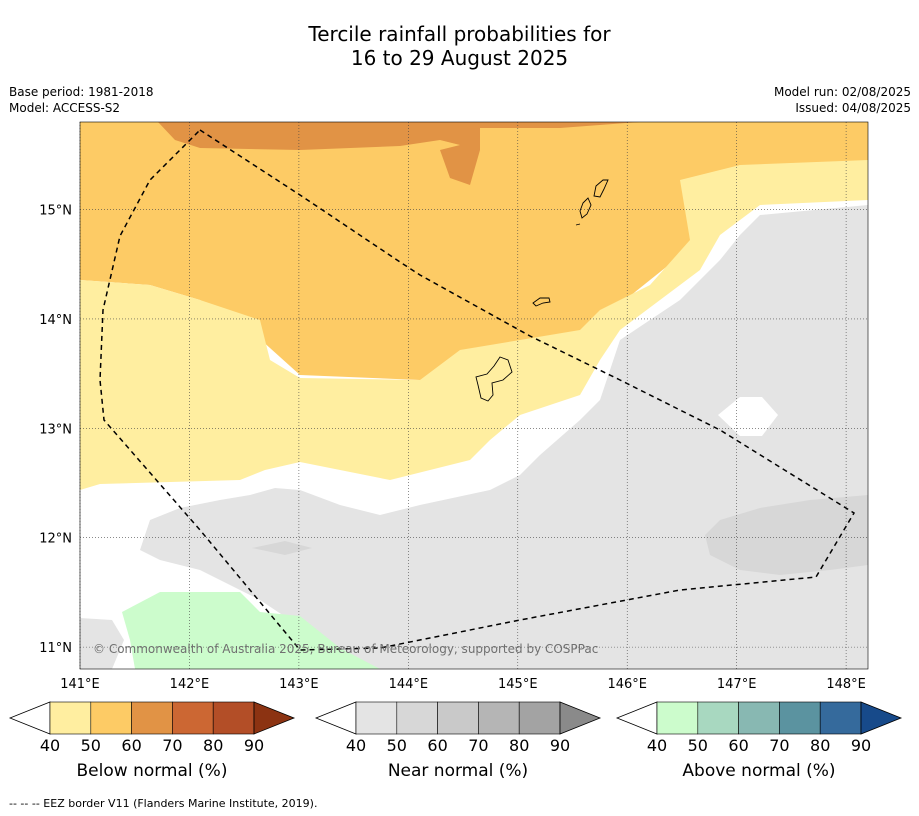 This screenshot has height=816, width=919. Describe the element at coordinates (759, 771) in the screenshot. I see `colorbar-above-label: Above normal (%)` at that location.